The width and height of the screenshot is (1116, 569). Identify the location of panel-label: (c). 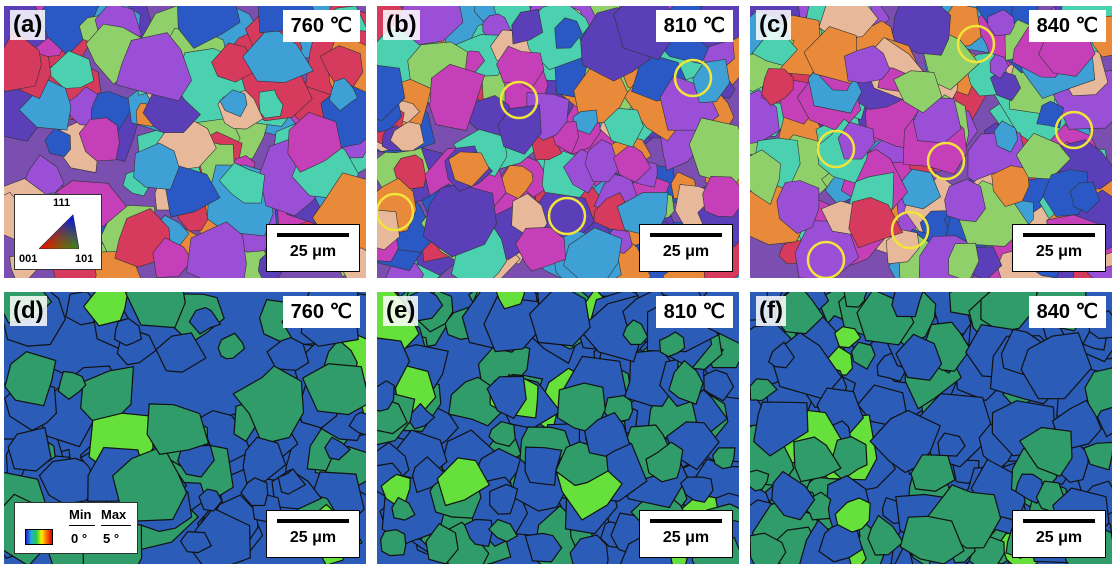
(774, 25).